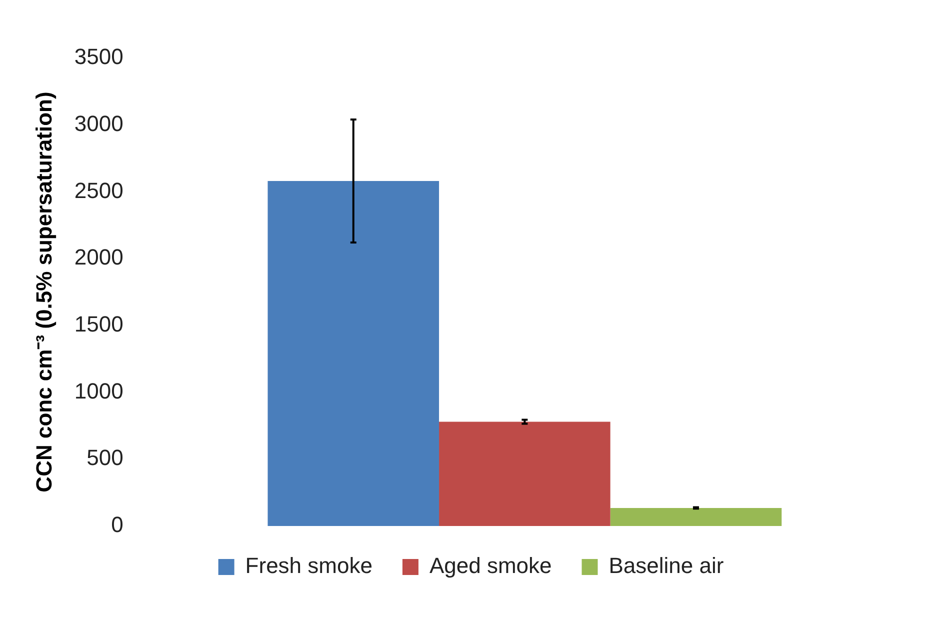 This screenshot has width=934, height=618. I want to click on y-axis-title: CCN conc cm⁻³ (0.5% supersaturation), so click(43, 292).